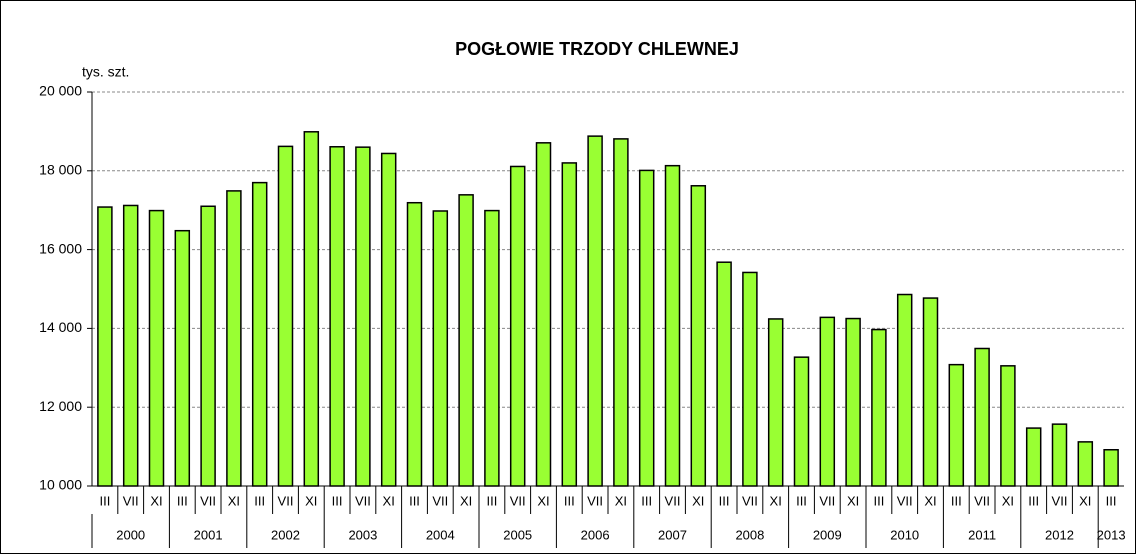 This screenshot has width=1136, height=554. What do you see at coordinates (208, 534) in the screenshot?
I see `group-label: 2001` at bounding box center [208, 534].